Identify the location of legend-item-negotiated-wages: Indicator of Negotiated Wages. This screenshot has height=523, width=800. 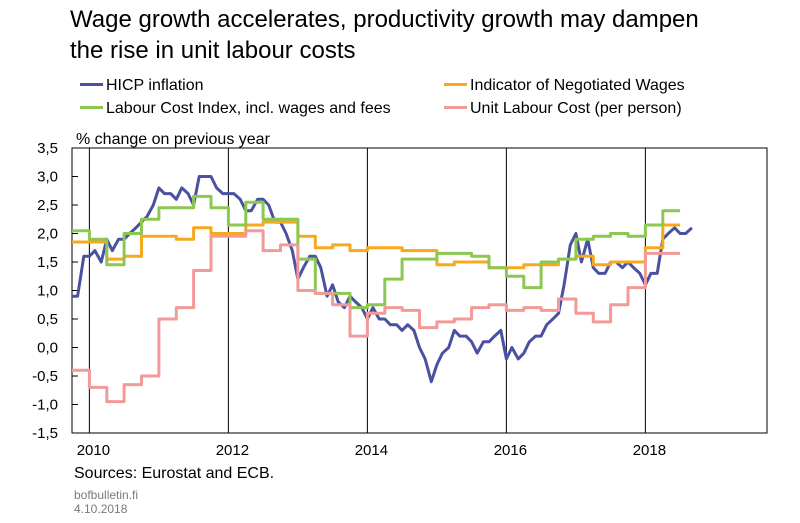
(564, 86).